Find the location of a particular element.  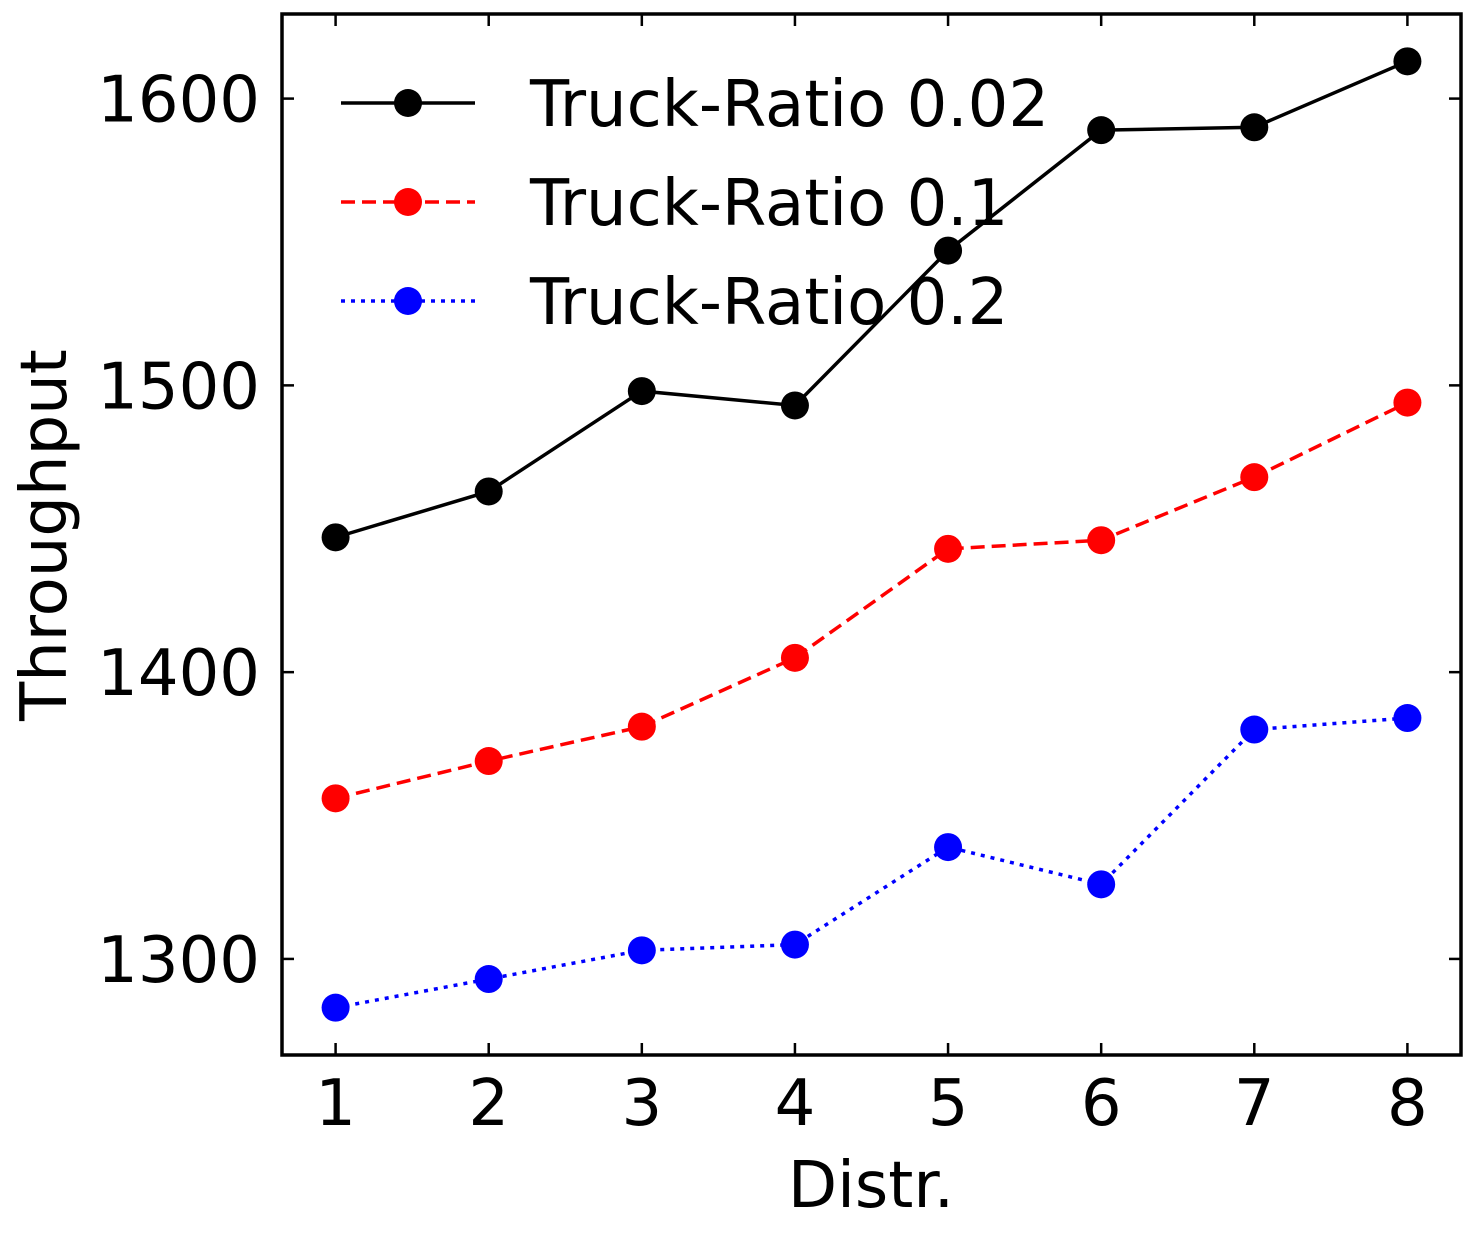

x-tick-label: 5 is located at coordinates (948, 1104).